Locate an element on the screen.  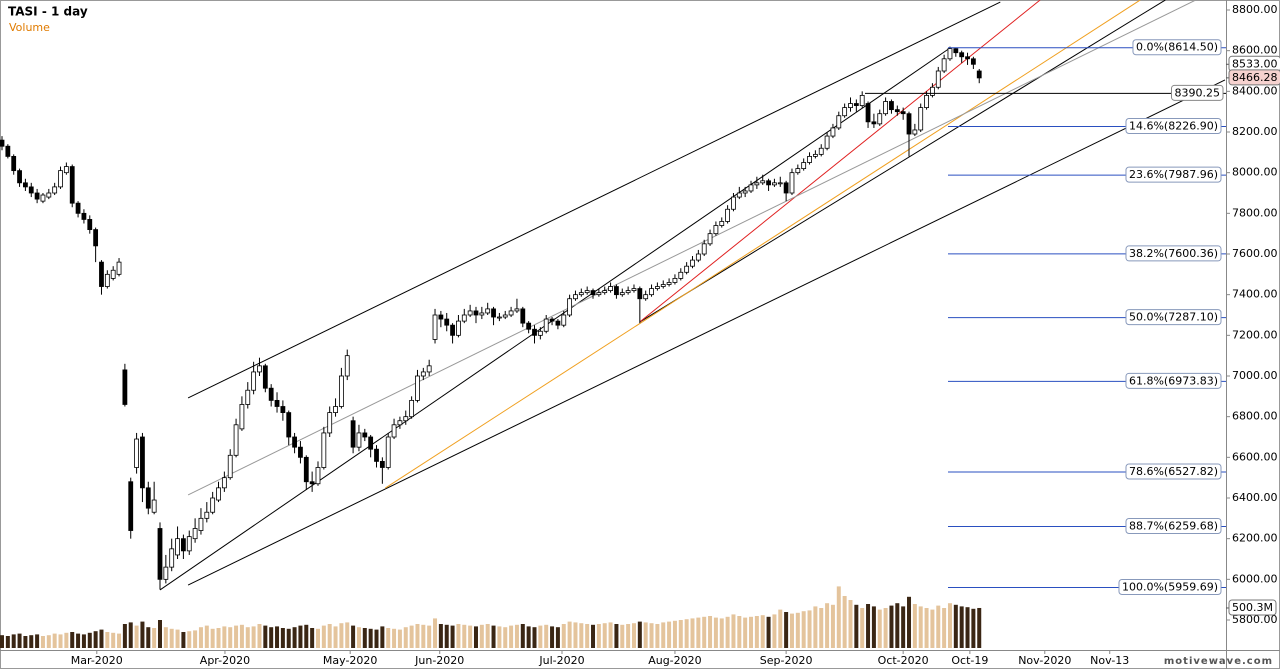
y-tick-label: 7200.00 is located at coordinates (1255, 334).